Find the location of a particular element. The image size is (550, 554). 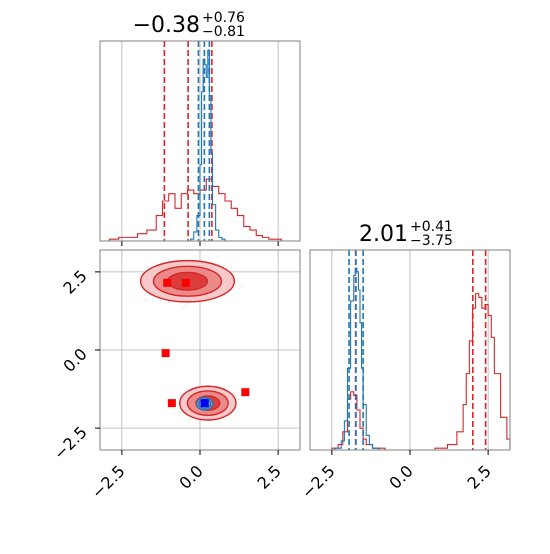

p1-title-sub: −0.81 is located at coordinates (223, 32).